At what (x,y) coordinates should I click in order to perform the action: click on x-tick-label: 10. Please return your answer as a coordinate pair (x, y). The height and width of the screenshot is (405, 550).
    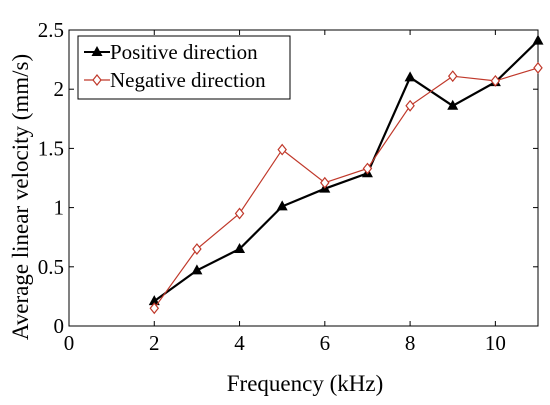
    Looking at the image, I should click on (495, 343).